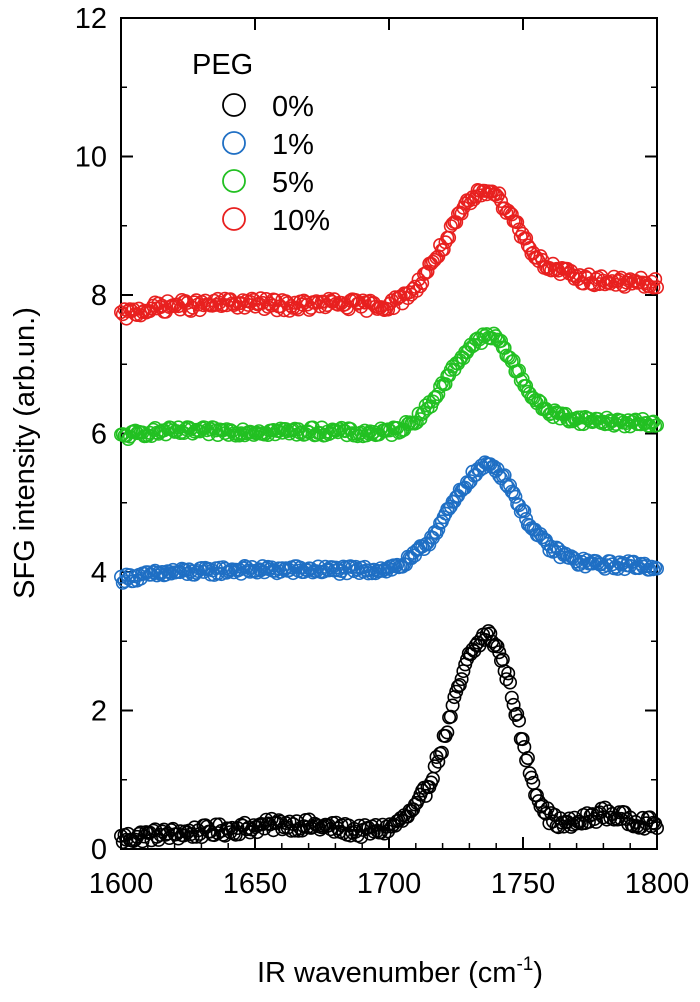  Describe the element at coordinates (389, 522) in the screenshot. I see `series-1pct` at that location.